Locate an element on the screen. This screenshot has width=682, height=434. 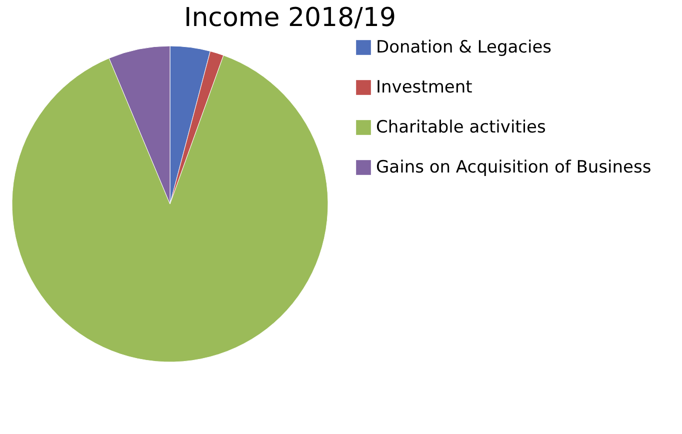
legend-label: Gains on Acquisition of Business is located at coordinates (514, 168).